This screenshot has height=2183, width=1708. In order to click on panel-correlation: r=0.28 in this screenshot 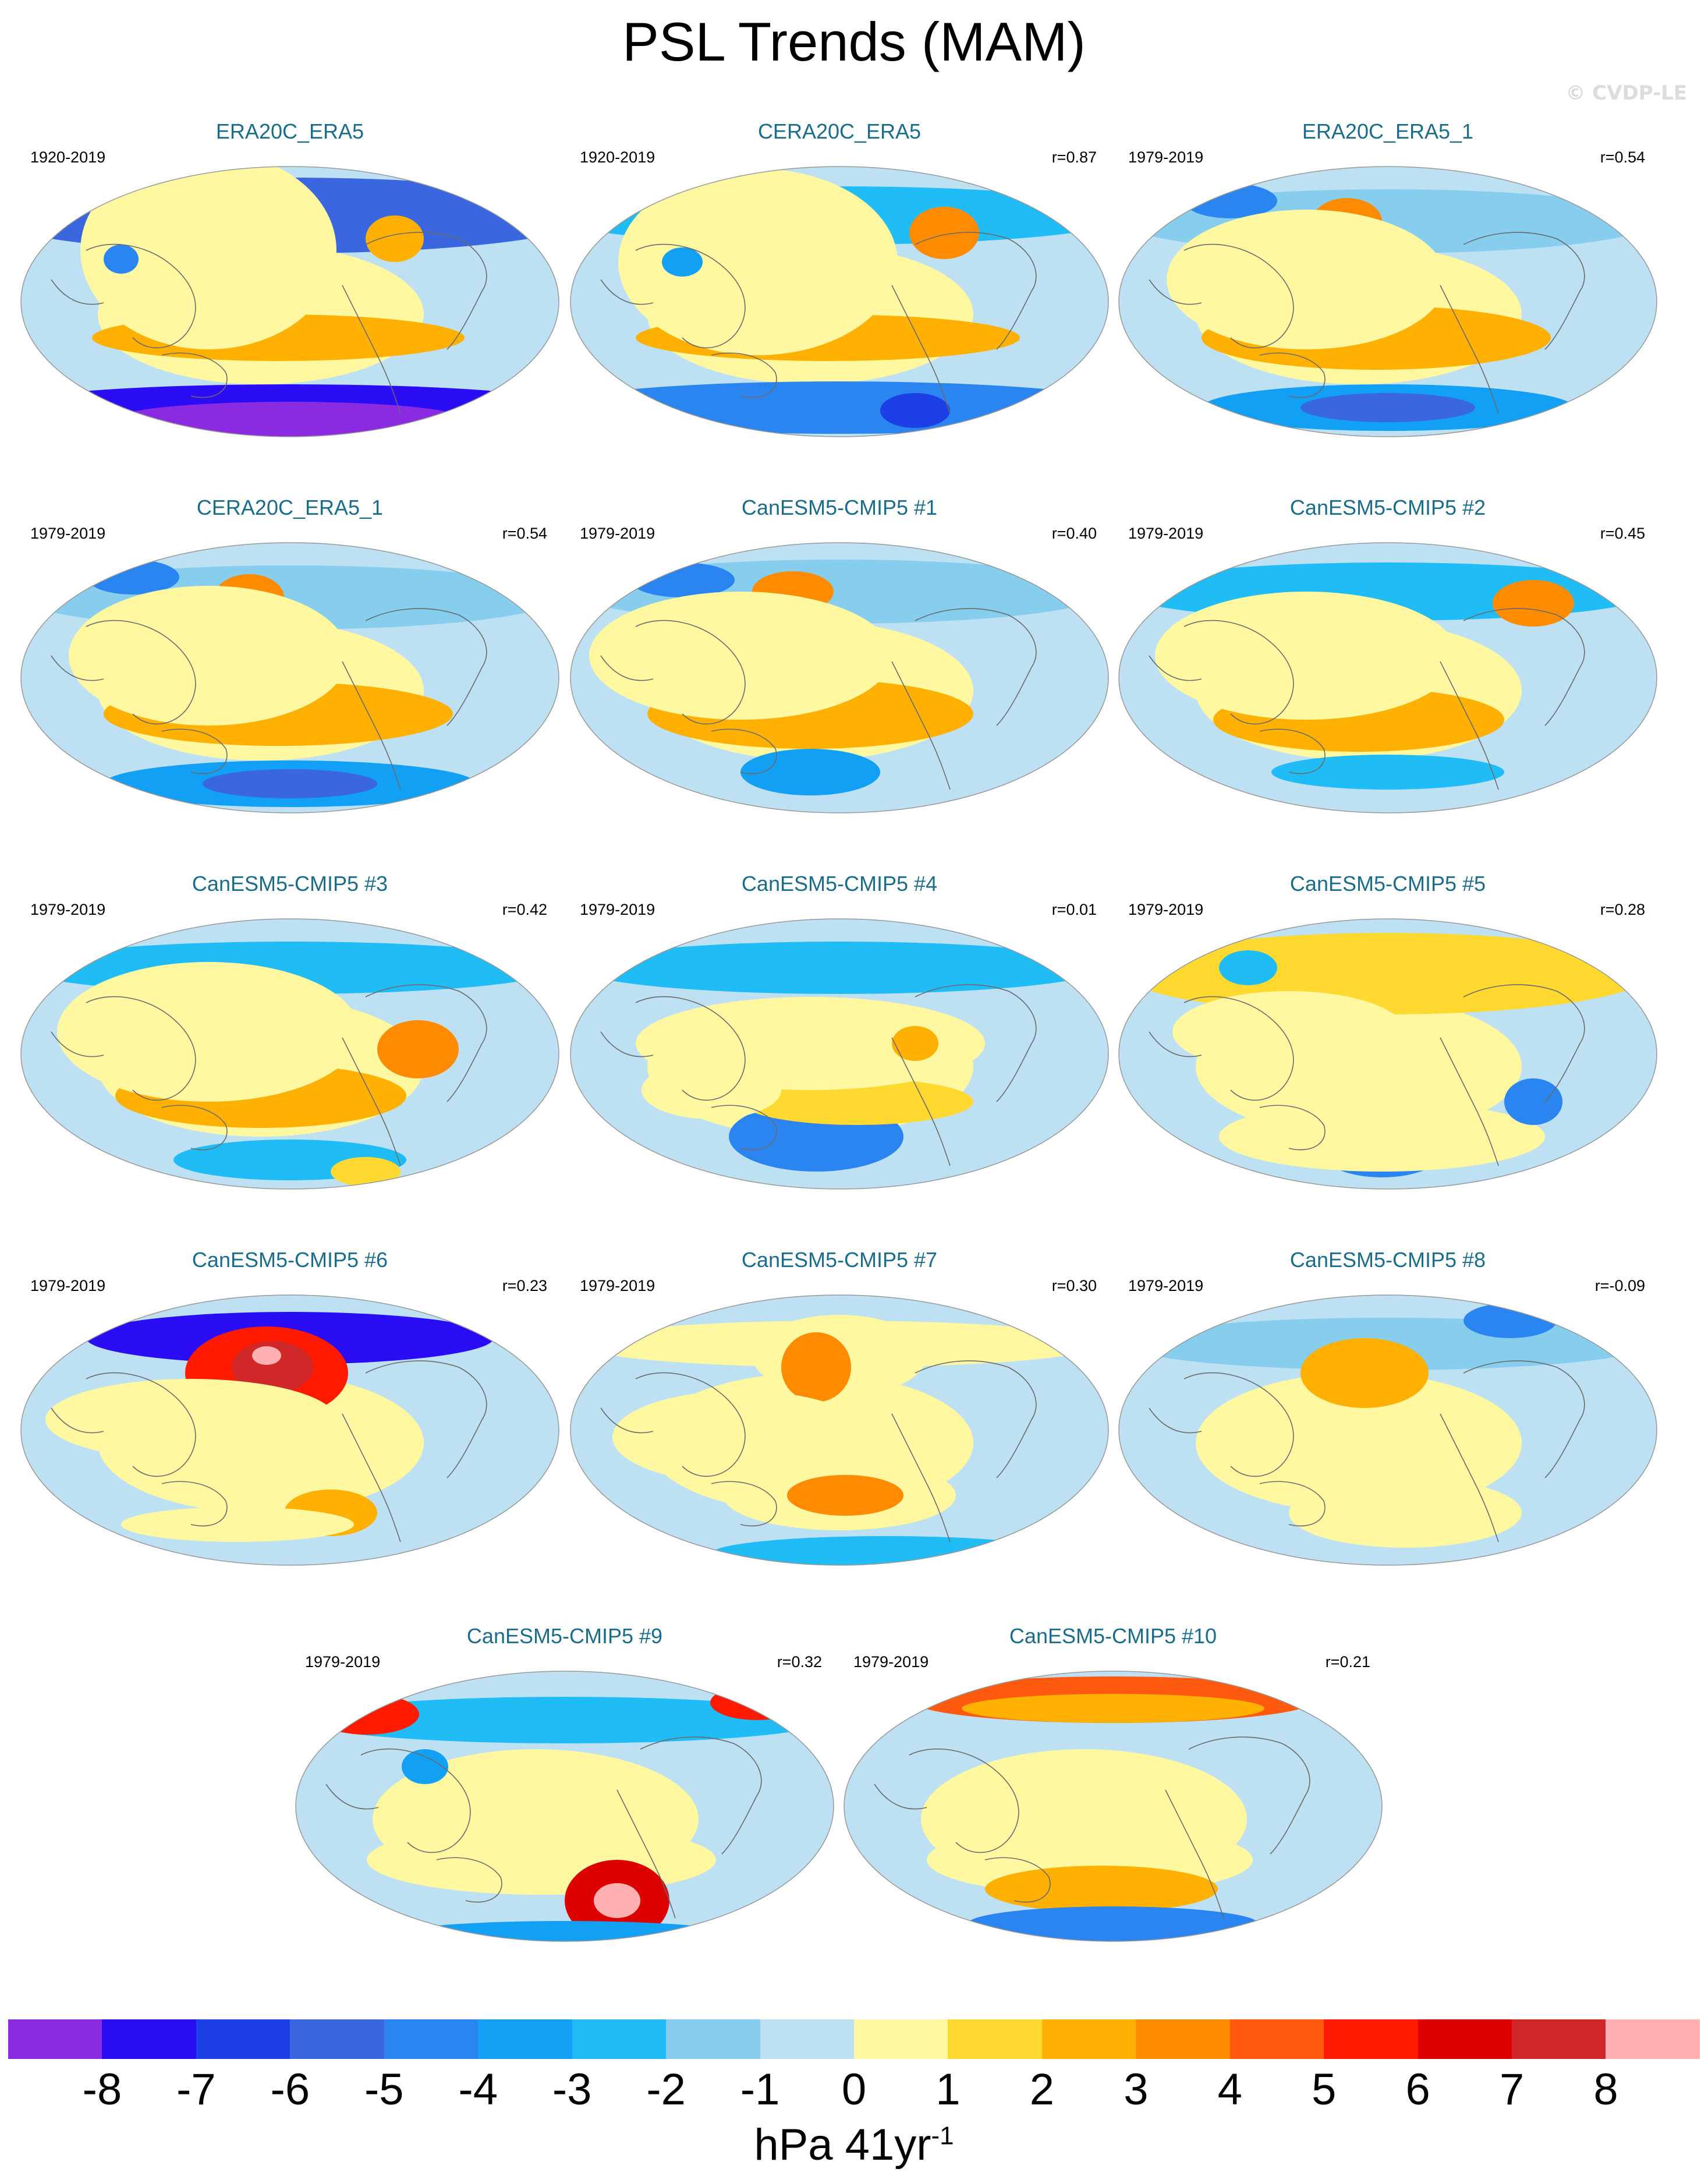, I will do `click(1622, 909)`.